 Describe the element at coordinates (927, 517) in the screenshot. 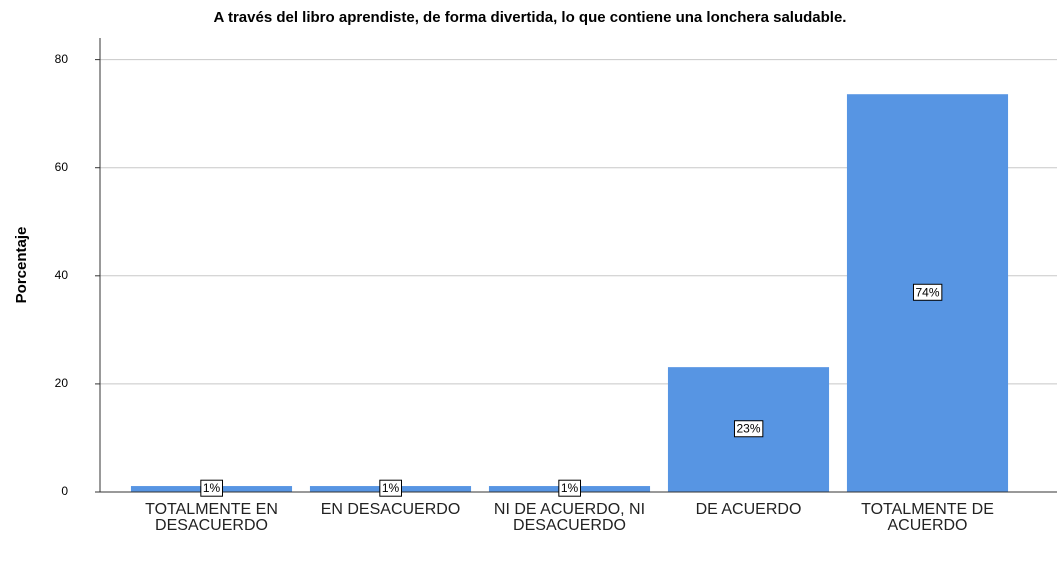

I see `x-tick-label: TOTALMENTE DE ACUERDO` at that location.